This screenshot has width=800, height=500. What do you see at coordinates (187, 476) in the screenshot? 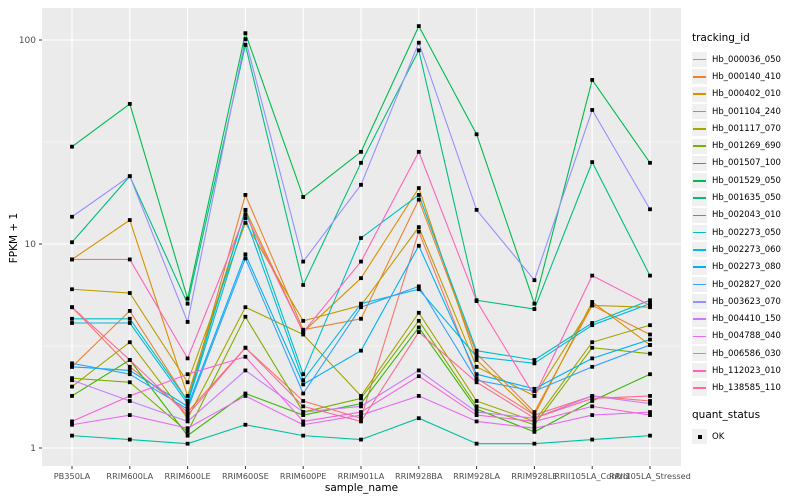
I see `x-tick-label: RRIM600LE` at bounding box center [187, 476].